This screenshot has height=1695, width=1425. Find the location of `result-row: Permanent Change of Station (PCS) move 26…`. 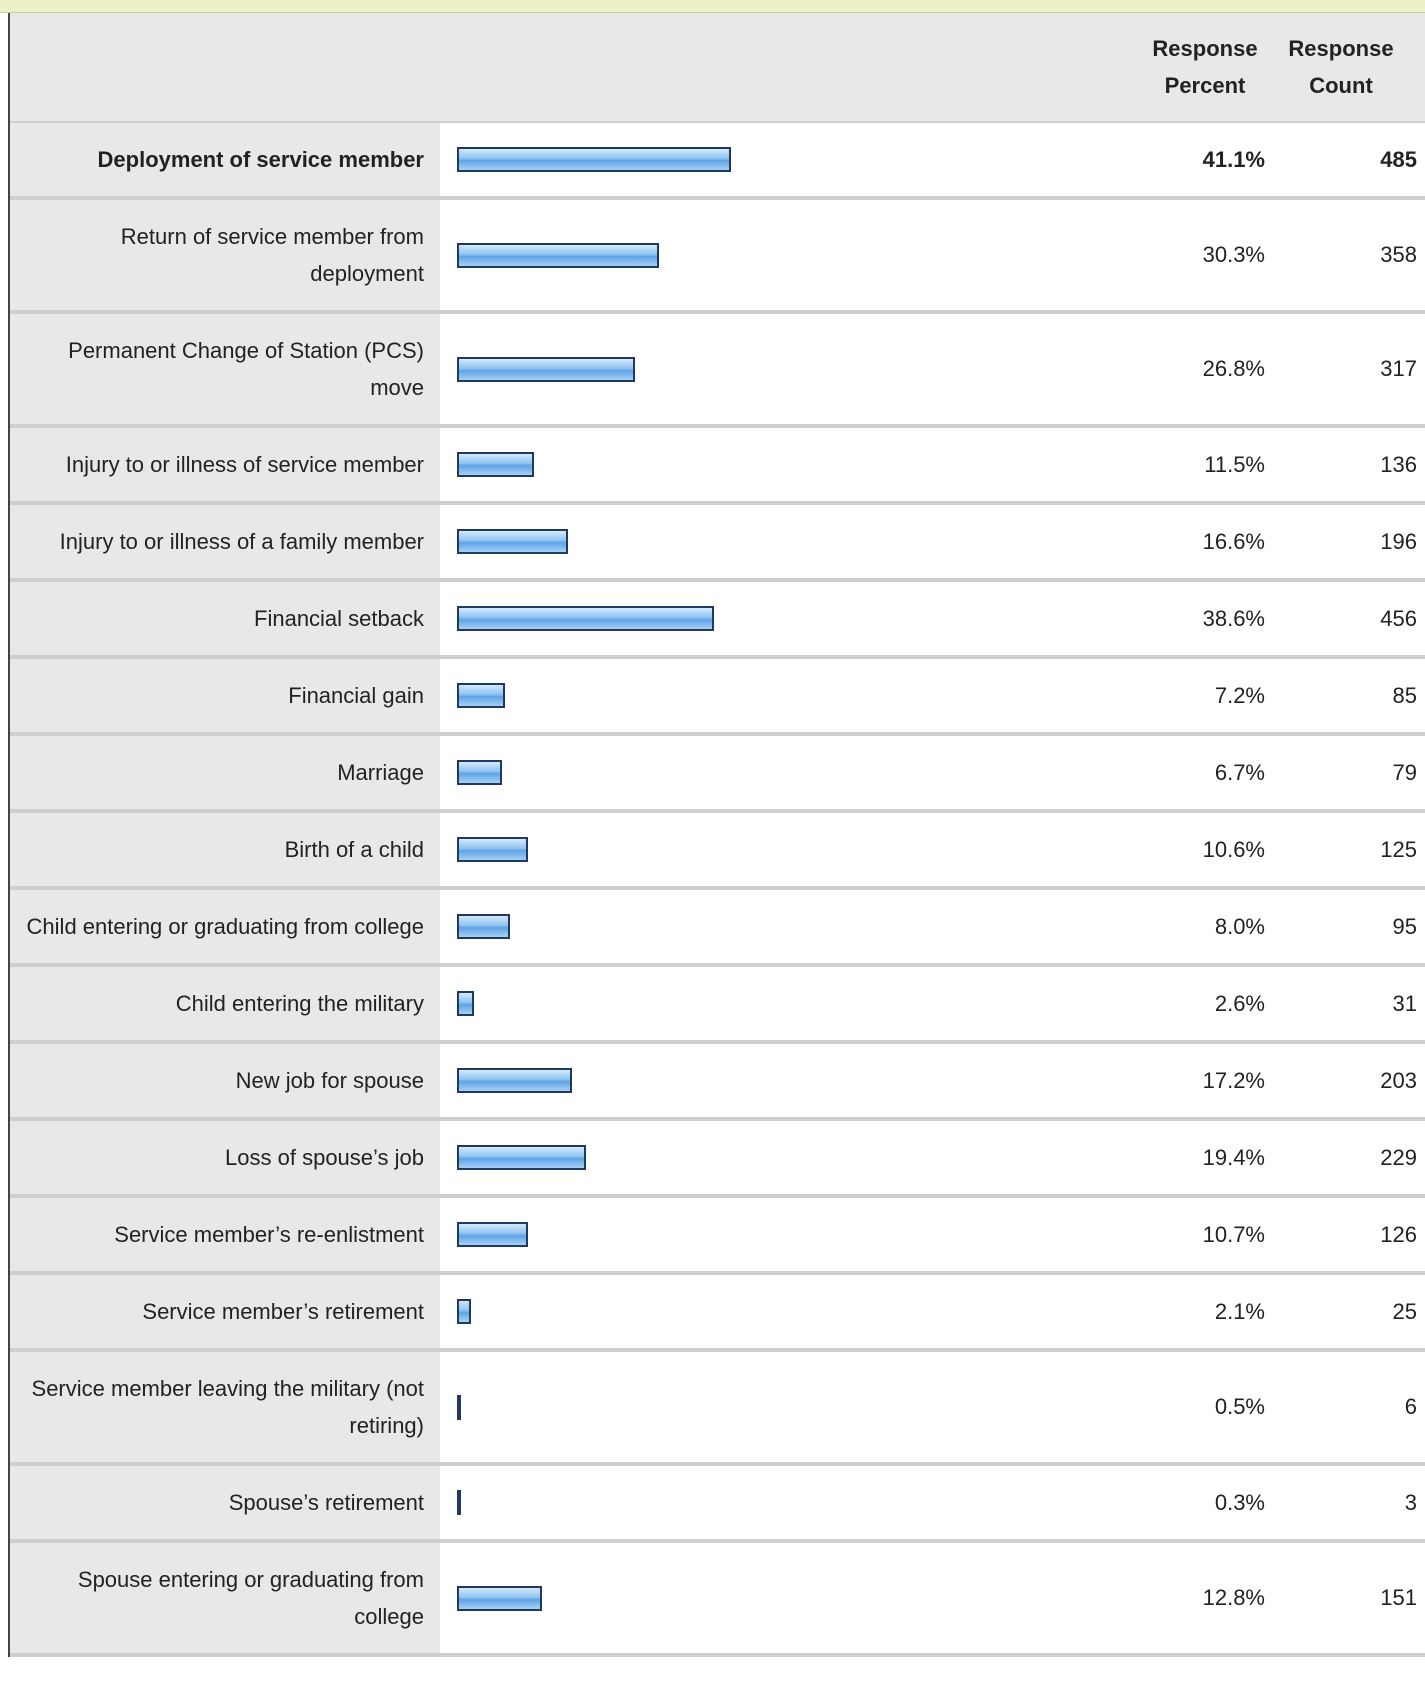

result-row: Permanent Change of Station (PCS) move 26… is located at coordinates (717, 371).